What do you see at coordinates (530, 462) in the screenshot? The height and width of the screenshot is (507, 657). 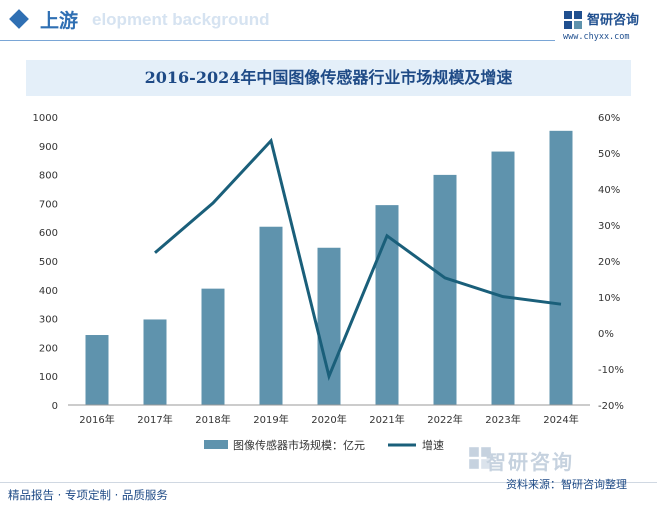 I see `watermark-brand: 智研咨询` at bounding box center [530, 462].